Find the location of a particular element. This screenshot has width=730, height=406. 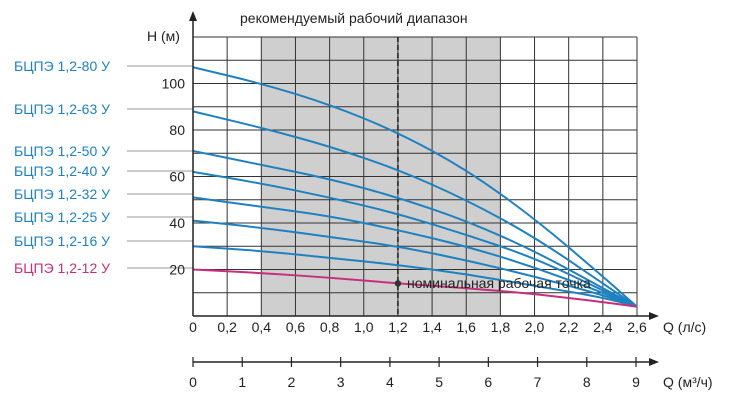

series-label: БЦПЭ 1,2-12 У is located at coordinates (62, 268).